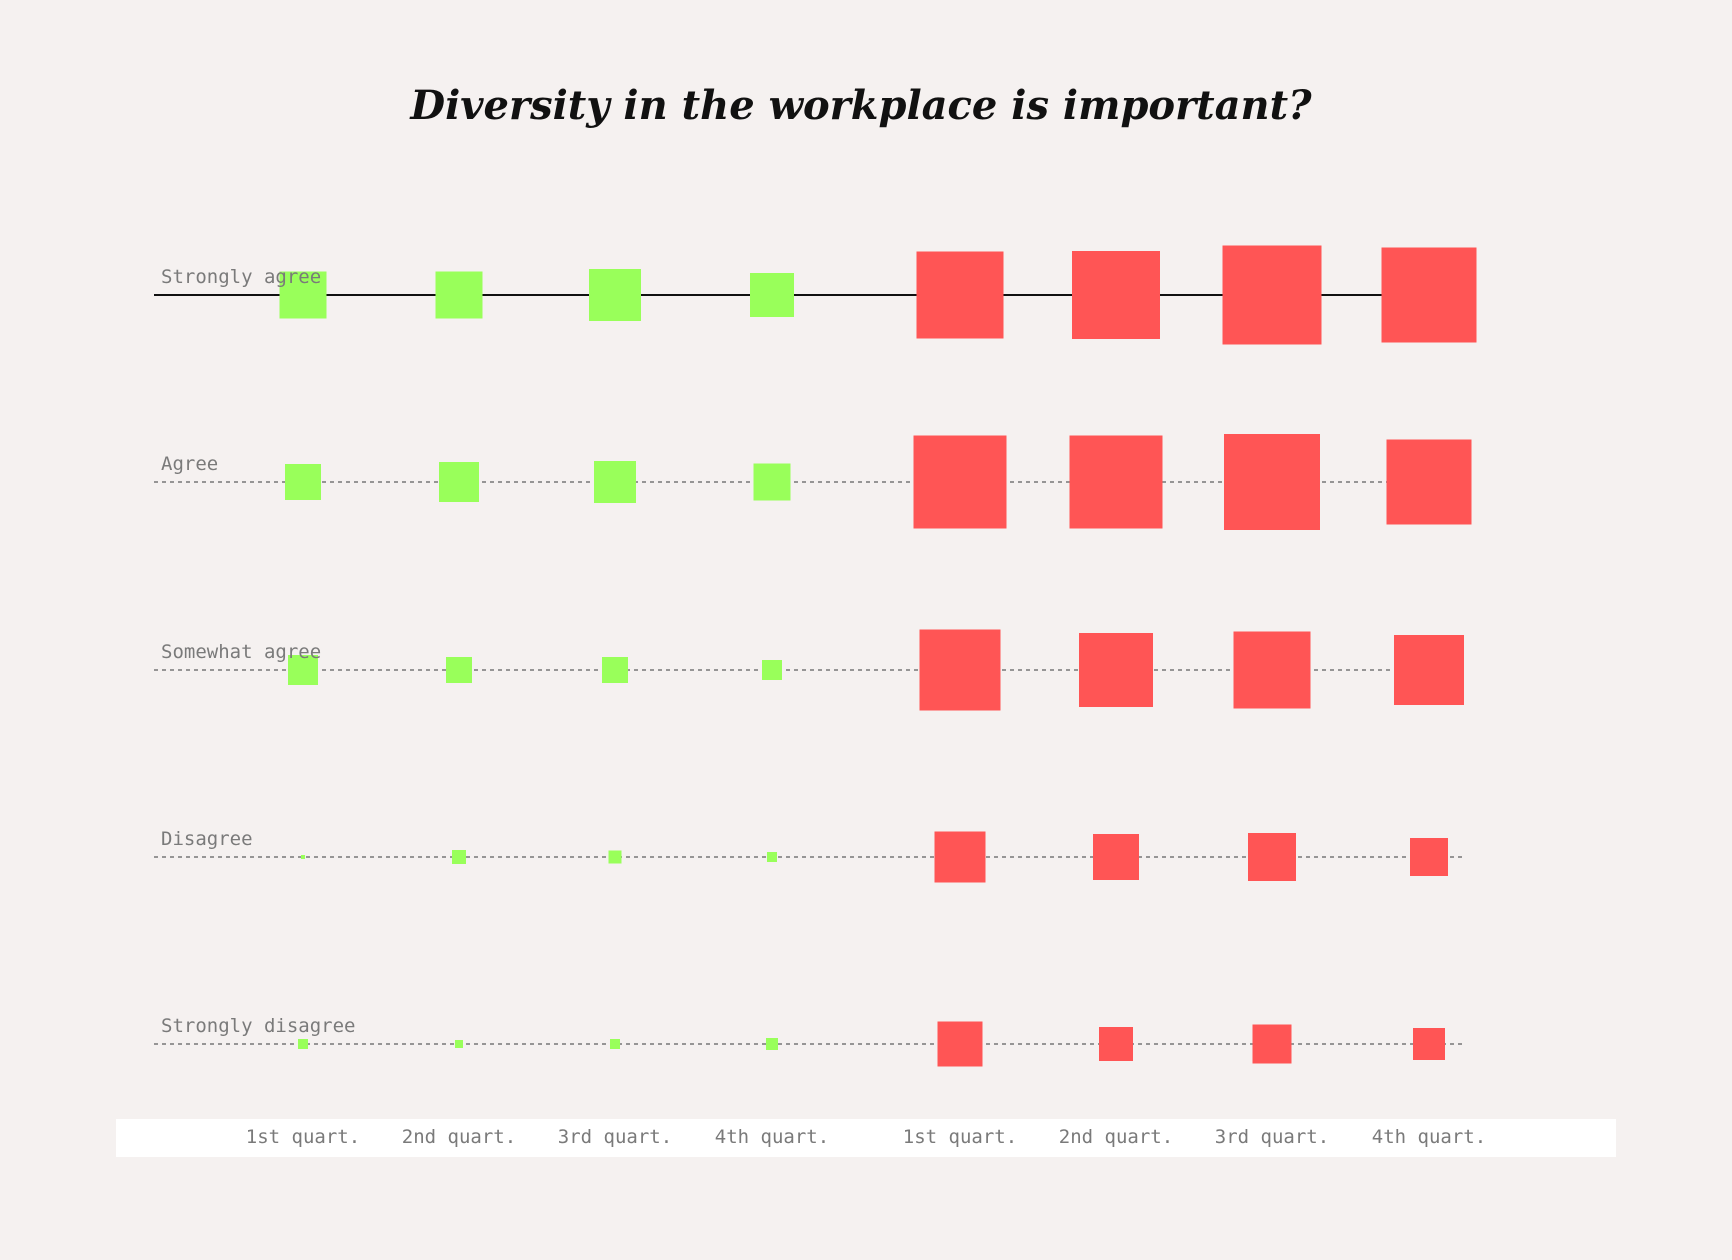 The image size is (1732, 1260). I want to click on chart-title: Diversity in the workplace is important?, so click(861, 105).